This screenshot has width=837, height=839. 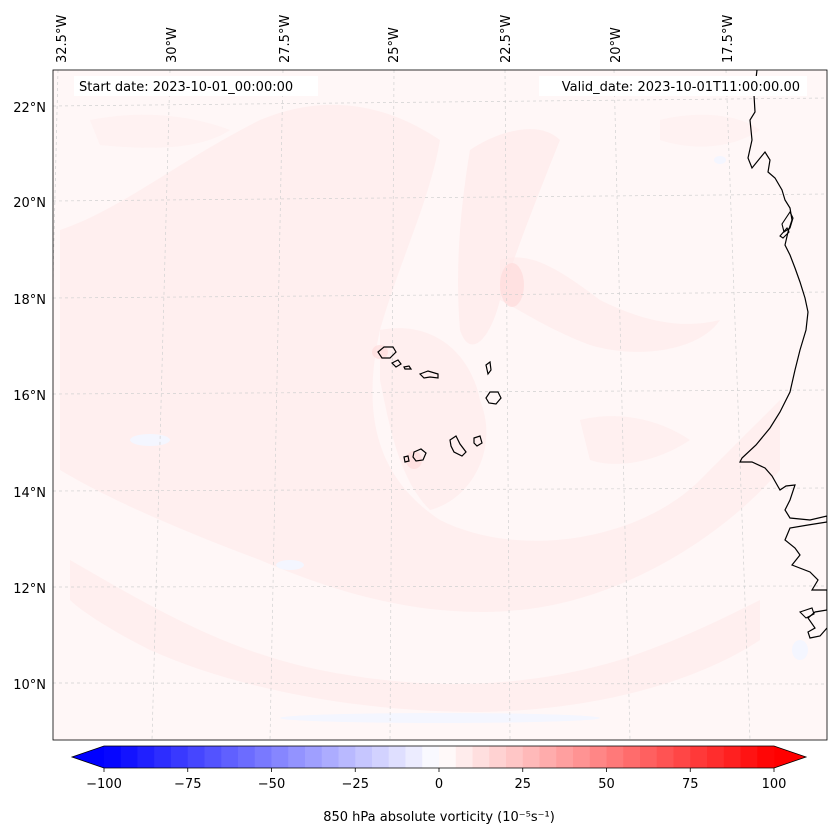 What do you see at coordinates (29, 203) in the screenshot?
I see `lat-label: 20°N` at bounding box center [29, 203].